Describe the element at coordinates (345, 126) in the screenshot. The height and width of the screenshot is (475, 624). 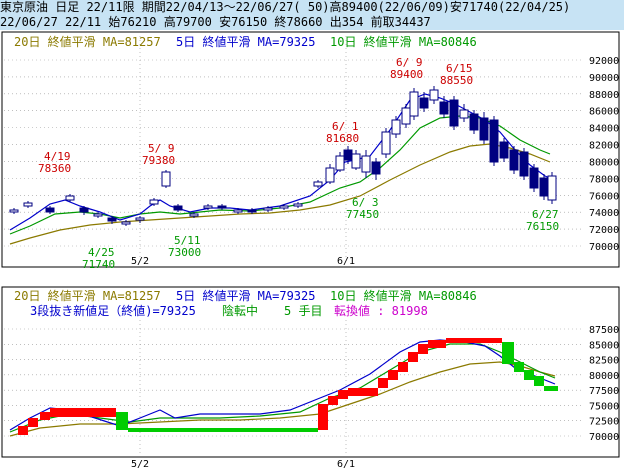
I see `annotation-date: 6/ 1` at that location.